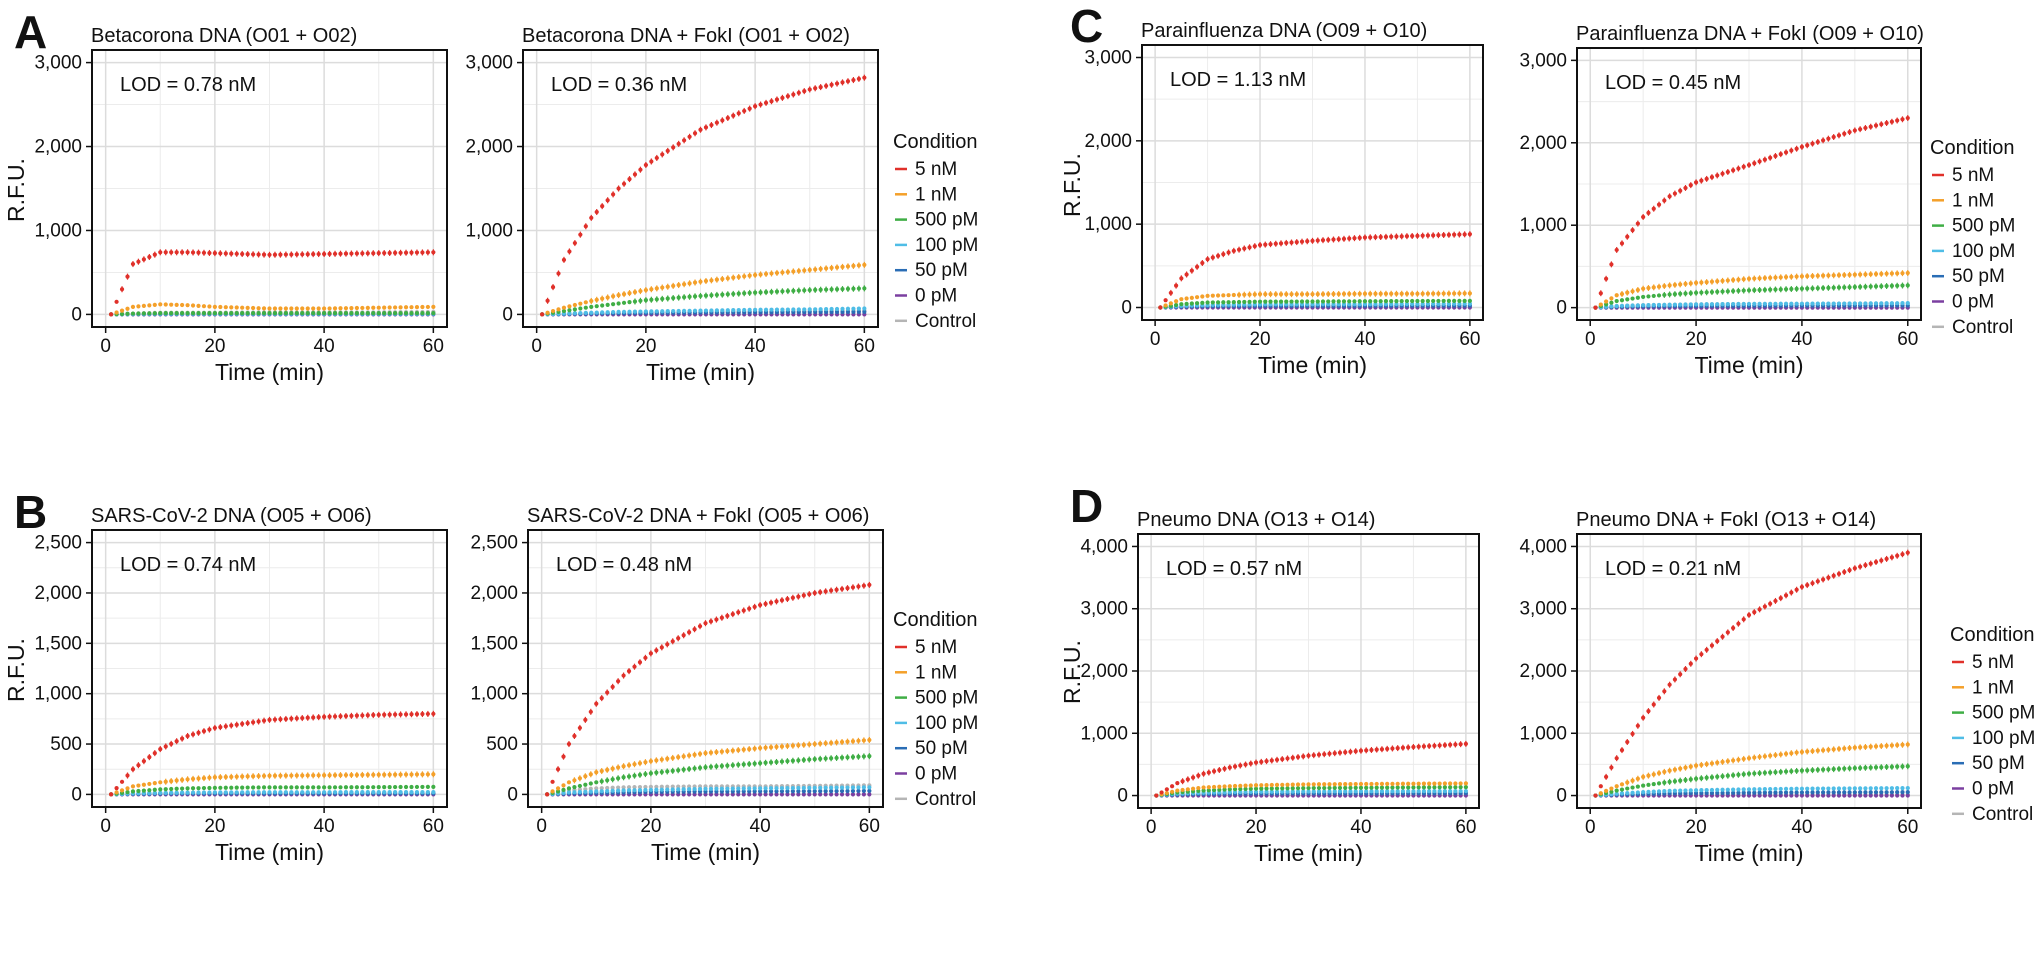 The image size is (2043, 957). Describe the element at coordinates (1543, 143) in the screenshot. I see `y-tick-label: 2,000` at that location.